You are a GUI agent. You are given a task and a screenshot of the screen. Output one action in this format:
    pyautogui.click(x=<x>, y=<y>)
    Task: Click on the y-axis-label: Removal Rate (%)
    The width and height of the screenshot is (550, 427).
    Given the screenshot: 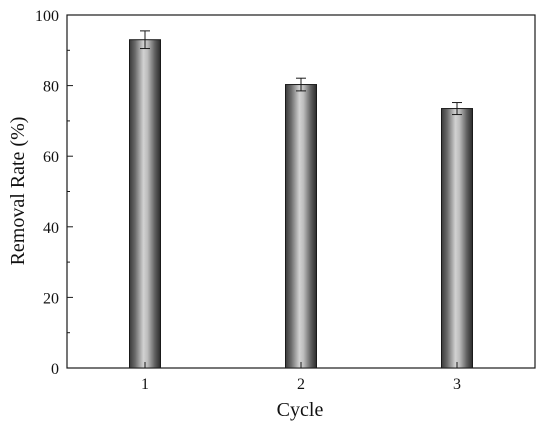 What is the action you would take?
    pyautogui.click(x=18, y=191)
    